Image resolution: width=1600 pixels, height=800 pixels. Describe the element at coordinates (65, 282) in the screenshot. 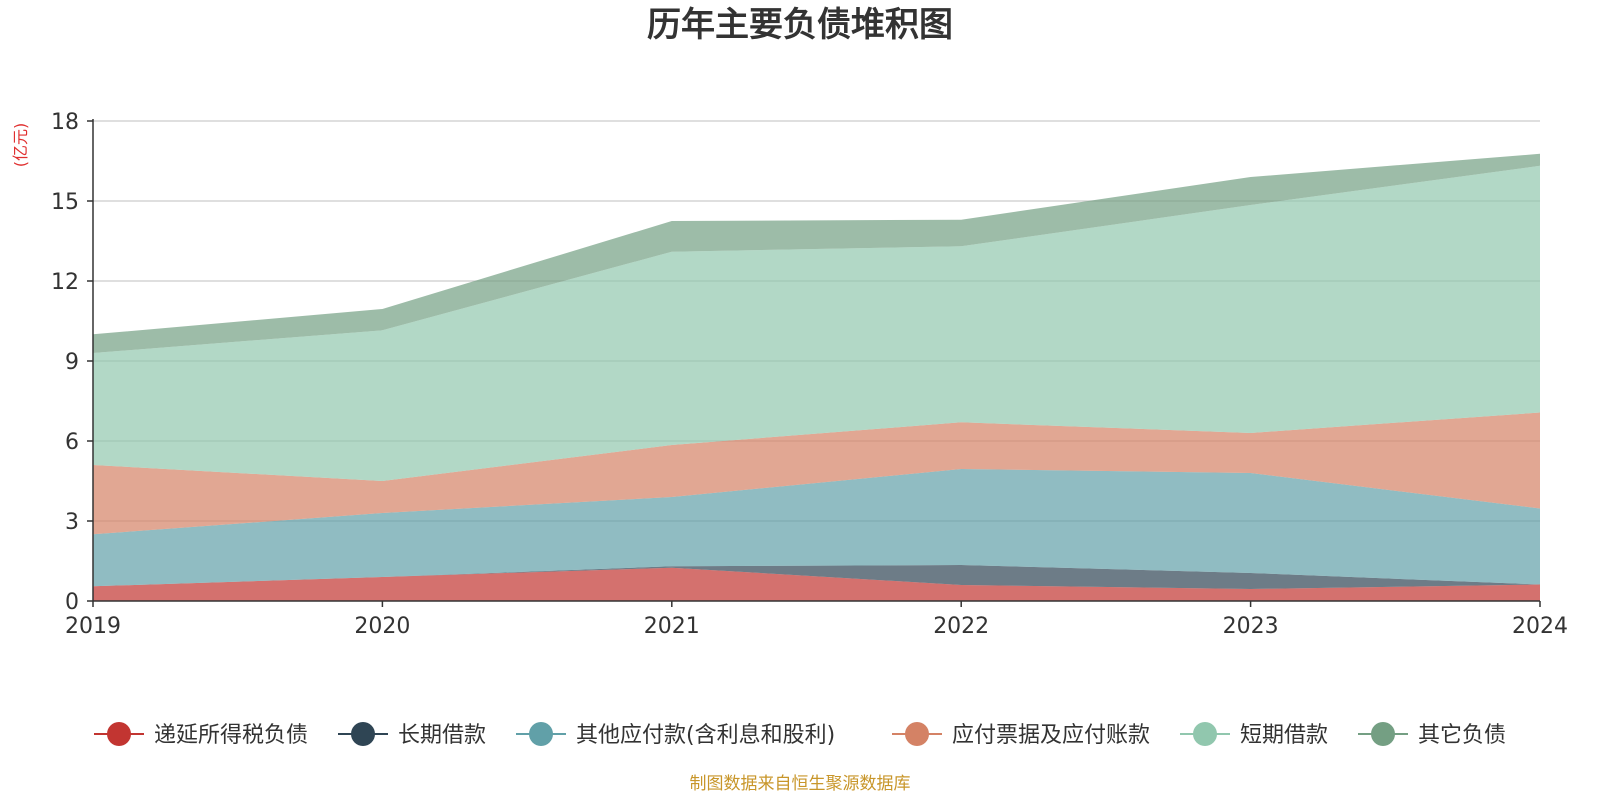

I see `y-tick-label: 12` at that location.